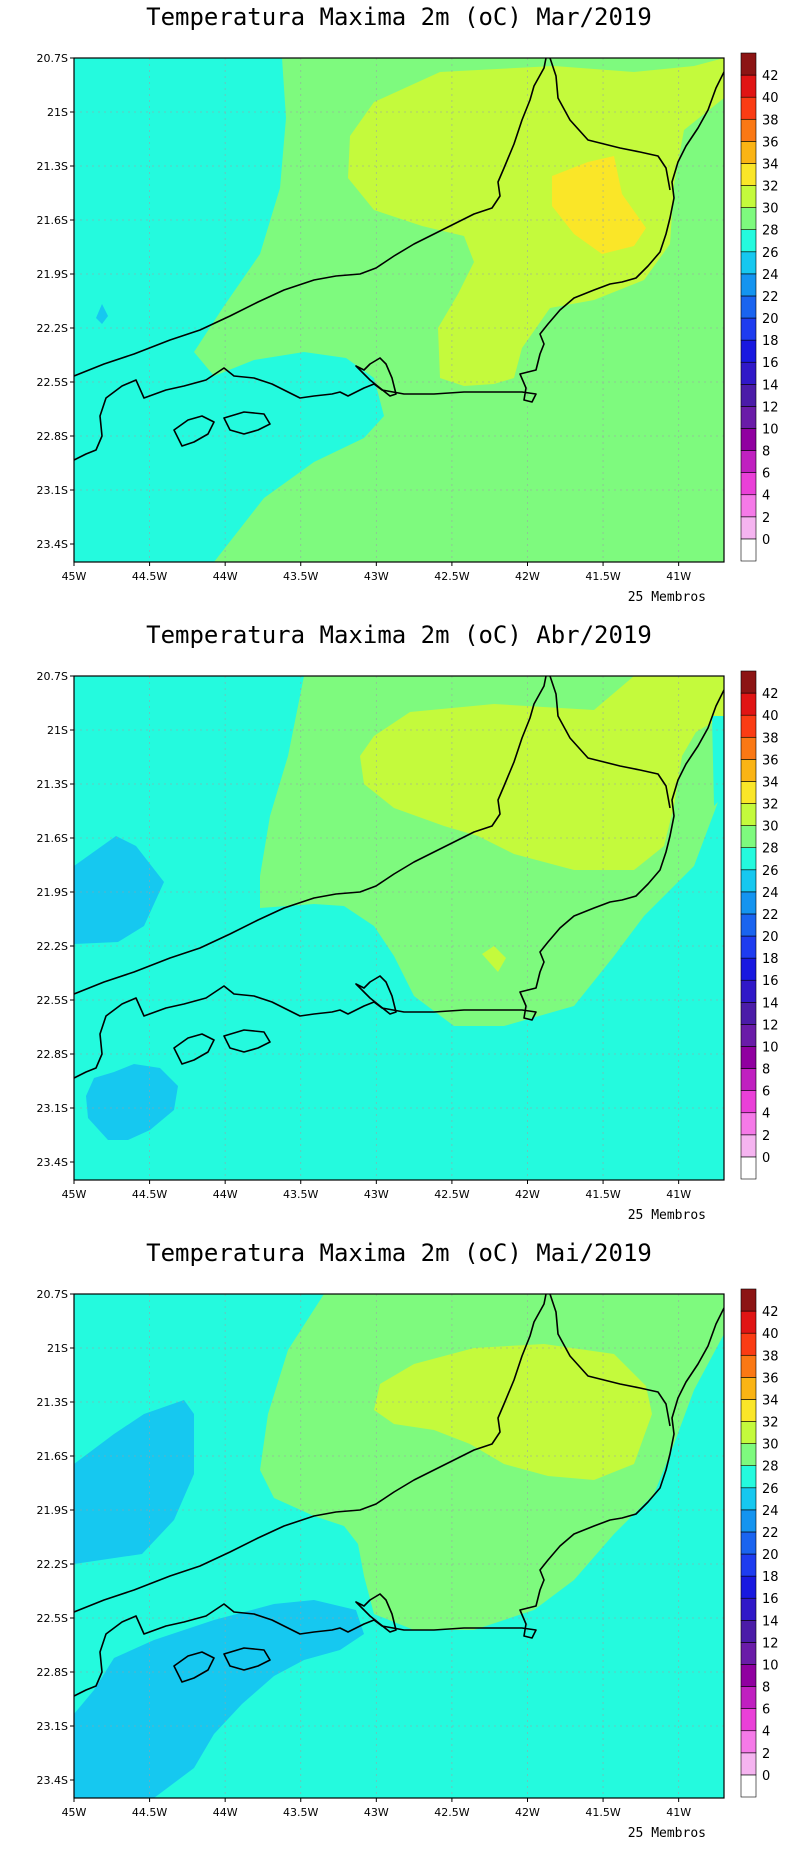  I want to click on colorbar-label: 34, so click(770, 164).